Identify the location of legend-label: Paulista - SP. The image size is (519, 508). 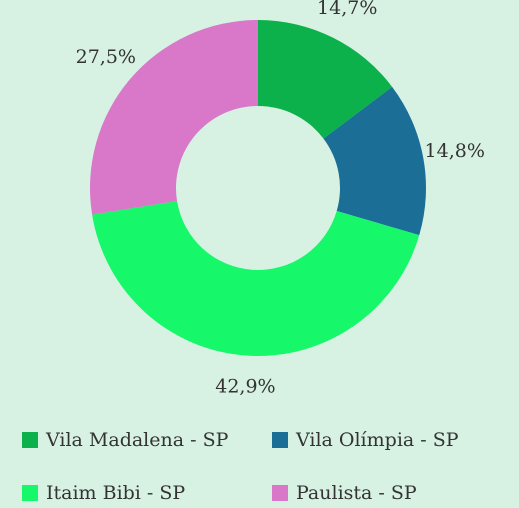
(356, 493).